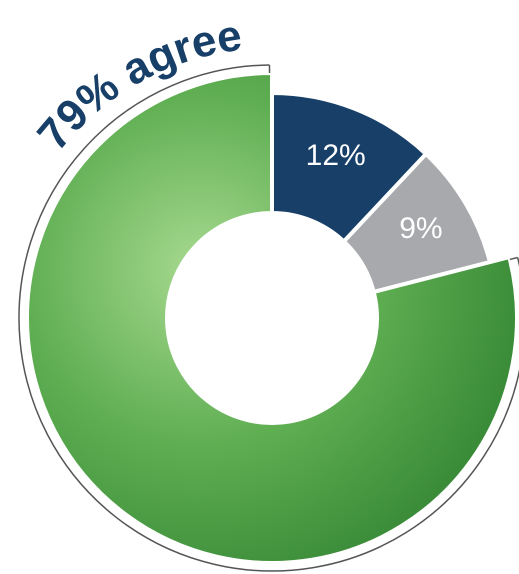 The image size is (519, 574). I want to click on value-label: 9%, so click(420, 228).